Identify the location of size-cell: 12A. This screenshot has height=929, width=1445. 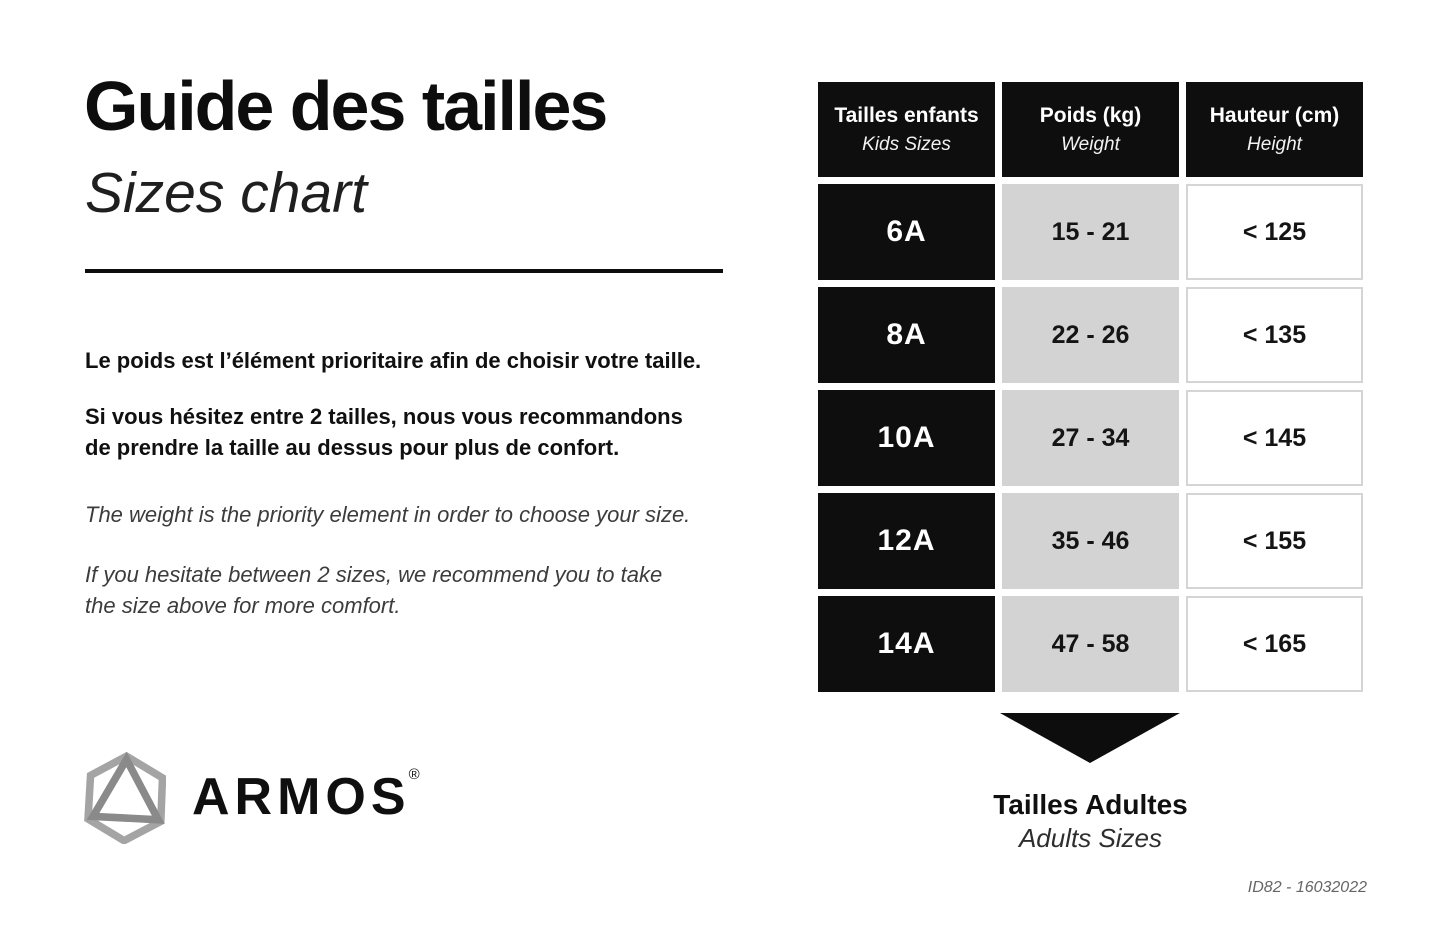
(906, 541).